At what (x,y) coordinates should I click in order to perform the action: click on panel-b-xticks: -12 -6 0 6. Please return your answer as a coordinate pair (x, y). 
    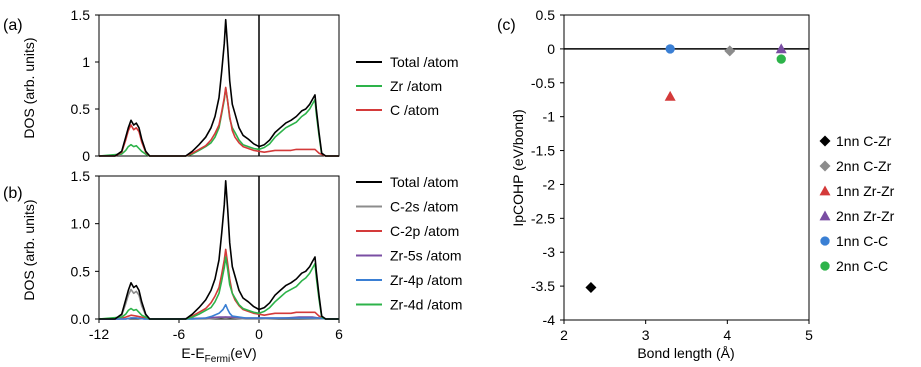
    Looking at the image, I should click on (216, 330).